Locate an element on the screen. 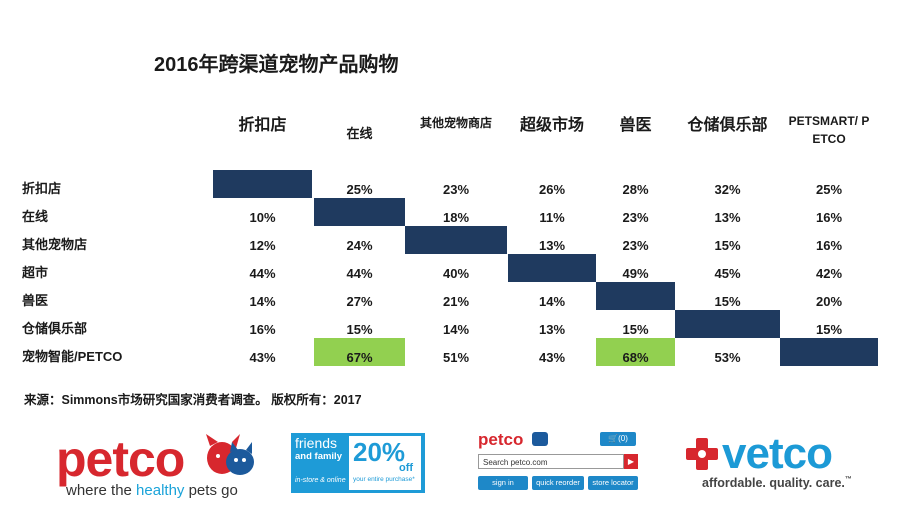 Image resolution: width=920 pixels, height=518 pixels. table-cell: 11% is located at coordinates (552, 212).